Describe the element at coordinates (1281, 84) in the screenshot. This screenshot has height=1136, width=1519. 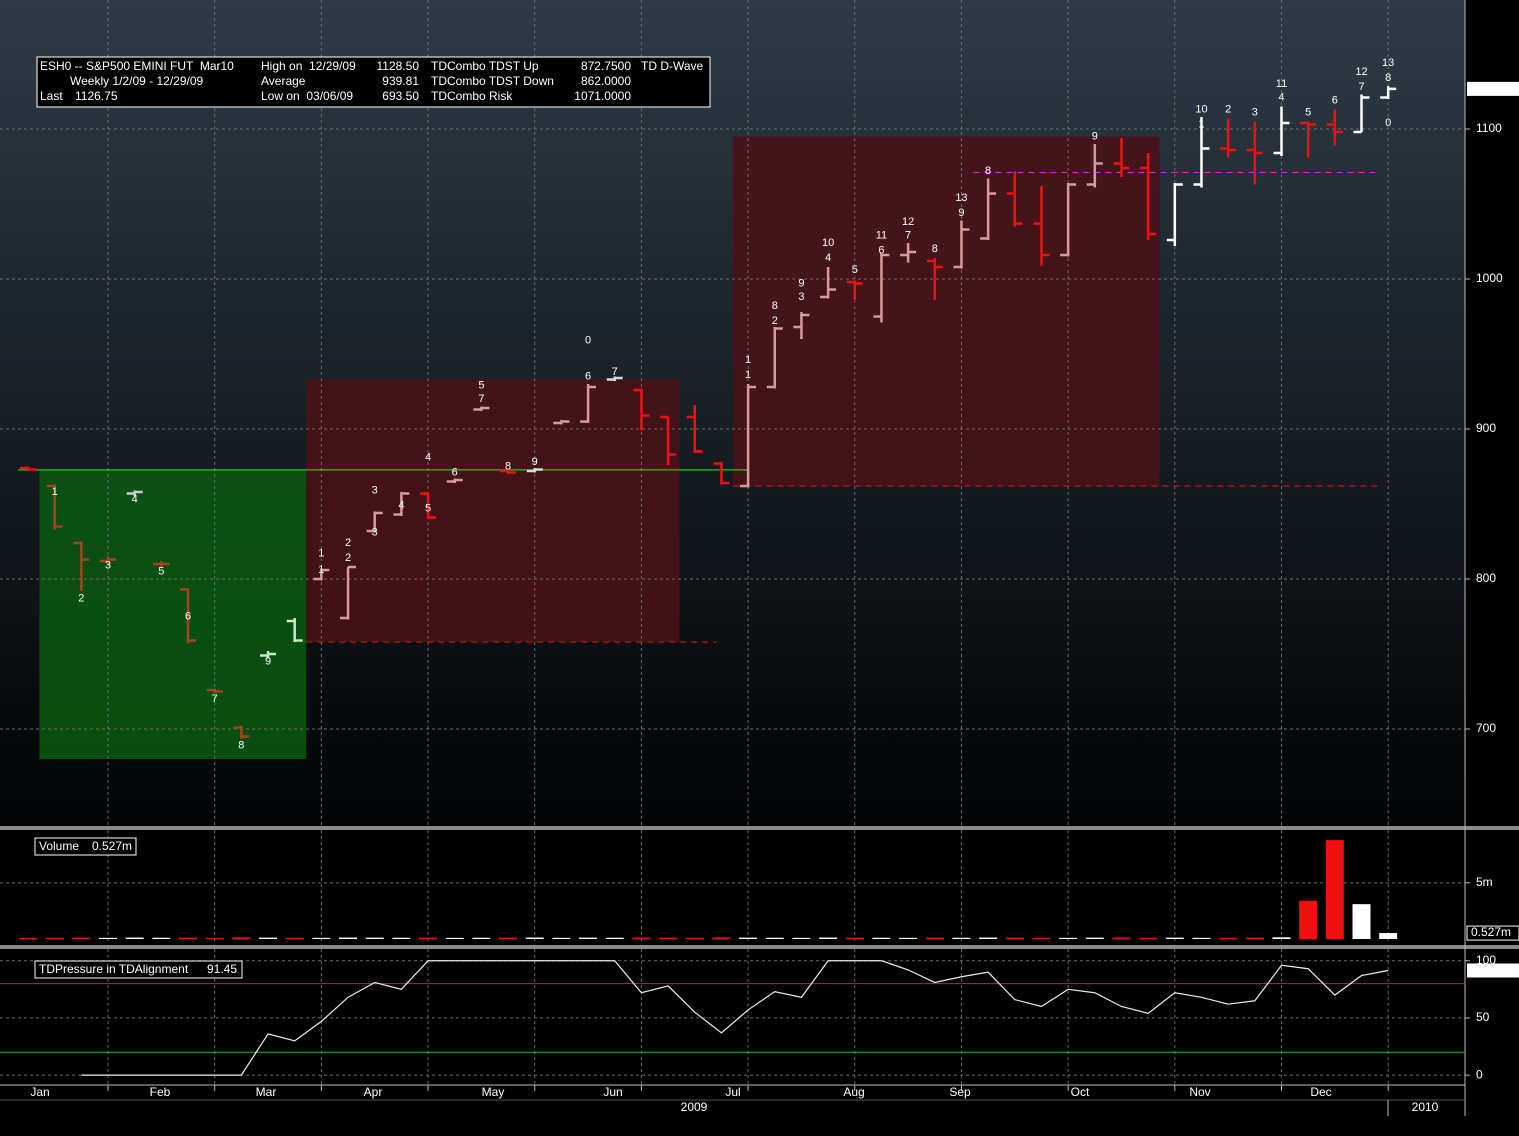
I see `td-count: 11` at that location.